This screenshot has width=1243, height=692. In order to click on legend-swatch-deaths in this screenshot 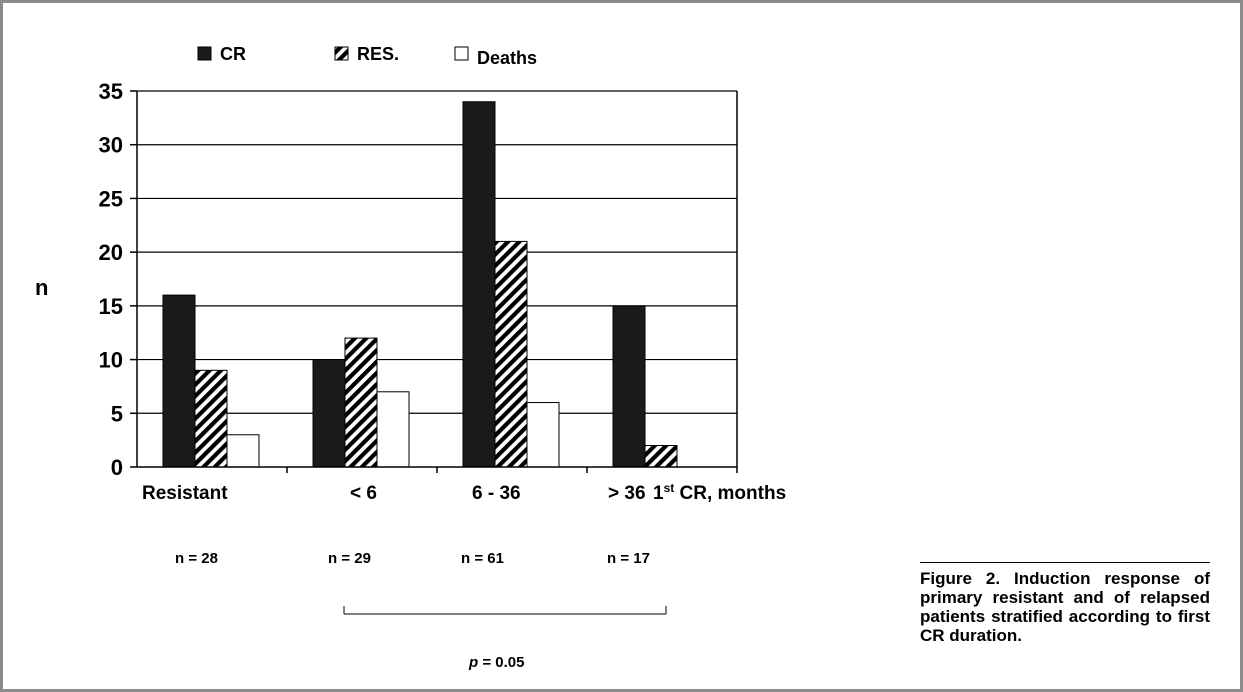, I will do `click(461, 53)`.